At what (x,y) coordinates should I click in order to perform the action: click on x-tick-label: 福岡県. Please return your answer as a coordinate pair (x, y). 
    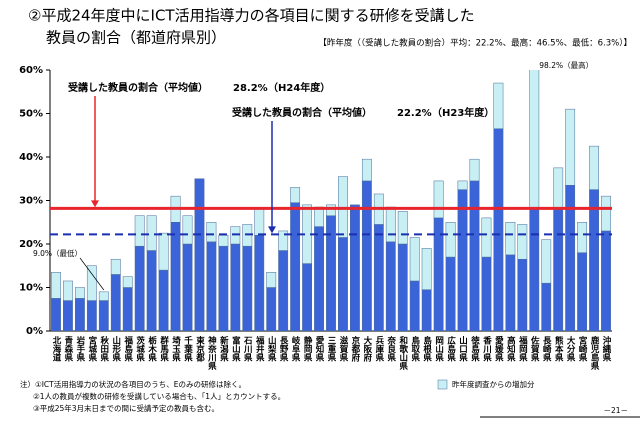
    Looking at the image, I should click on (522, 348).